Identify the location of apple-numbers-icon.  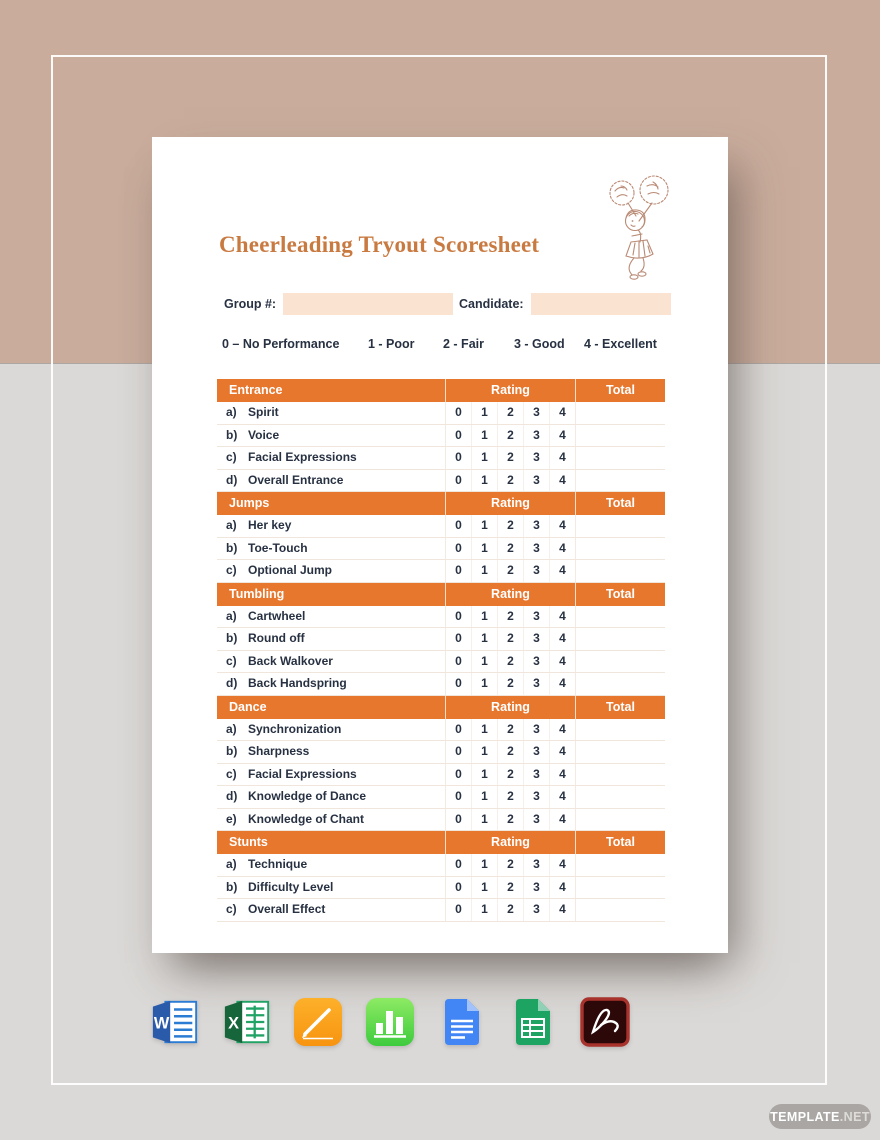
(390, 1022).